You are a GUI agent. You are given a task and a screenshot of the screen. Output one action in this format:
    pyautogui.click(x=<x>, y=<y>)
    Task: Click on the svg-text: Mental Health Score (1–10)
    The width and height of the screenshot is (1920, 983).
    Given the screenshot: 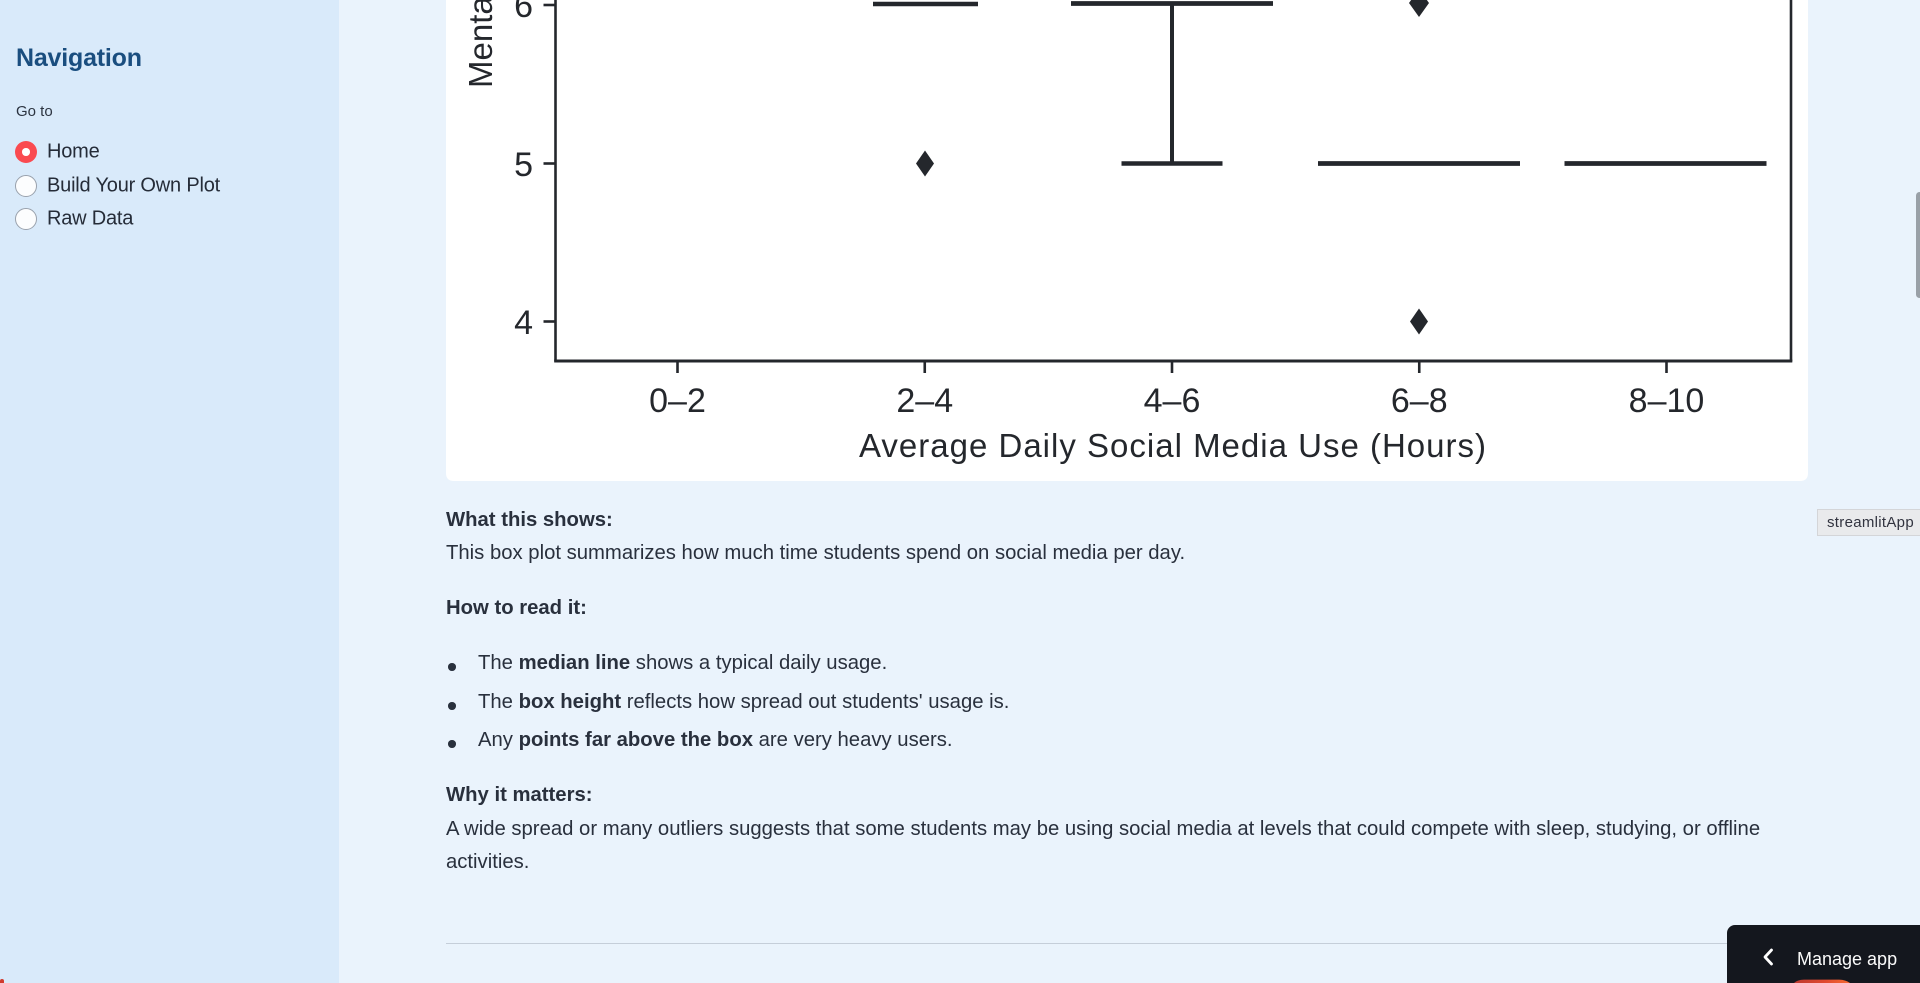 What is the action you would take?
    pyautogui.click(x=480, y=44)
    